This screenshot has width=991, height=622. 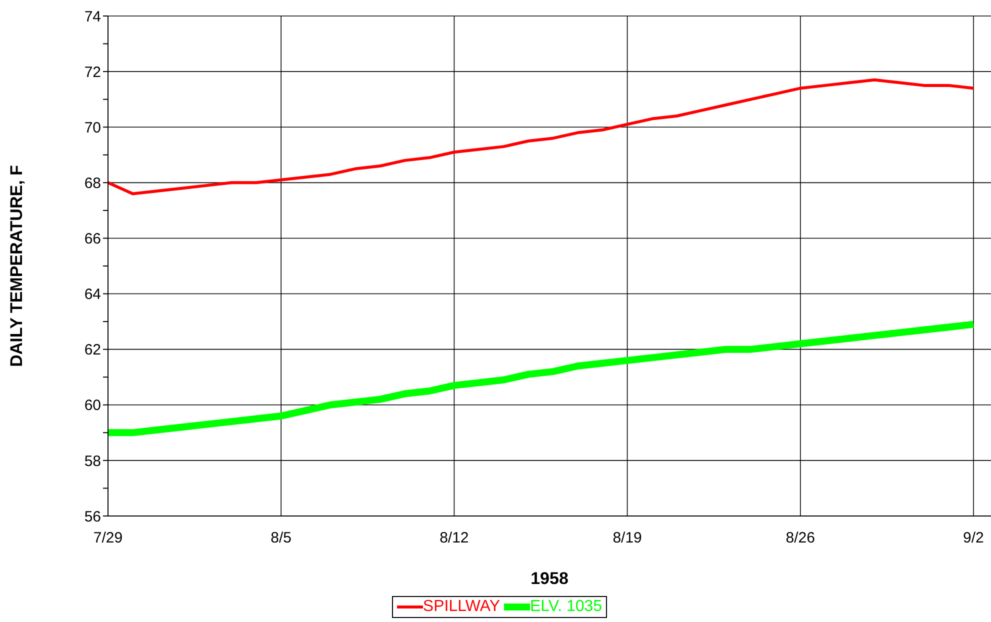 What do you see at coordinates (16, 266) in the screenshot?
I see `y-axis-title: DAILY TEMPERATURE, F` at bounding box center [16, 266].